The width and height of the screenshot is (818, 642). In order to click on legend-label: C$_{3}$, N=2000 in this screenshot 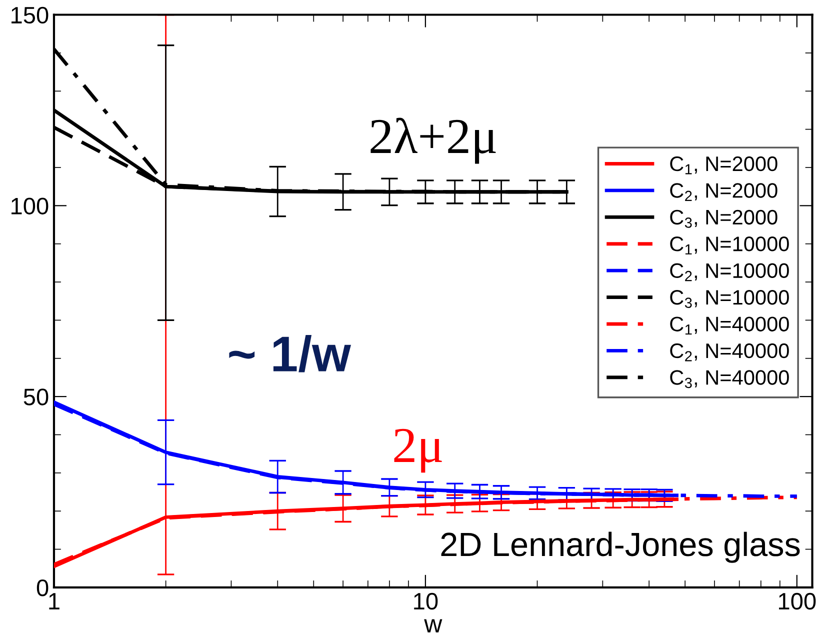, I will do `click(724, 219)`.